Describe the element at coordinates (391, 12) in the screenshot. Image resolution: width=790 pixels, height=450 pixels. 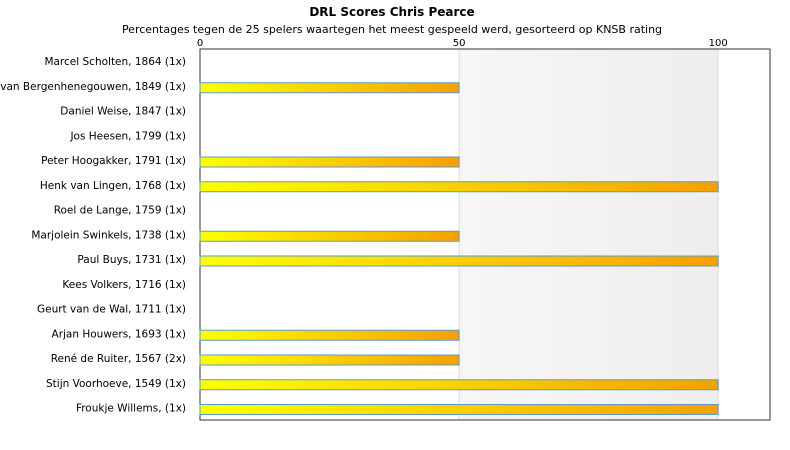
I see `chart-title: DRL Scores Chris Pearce` at that location.